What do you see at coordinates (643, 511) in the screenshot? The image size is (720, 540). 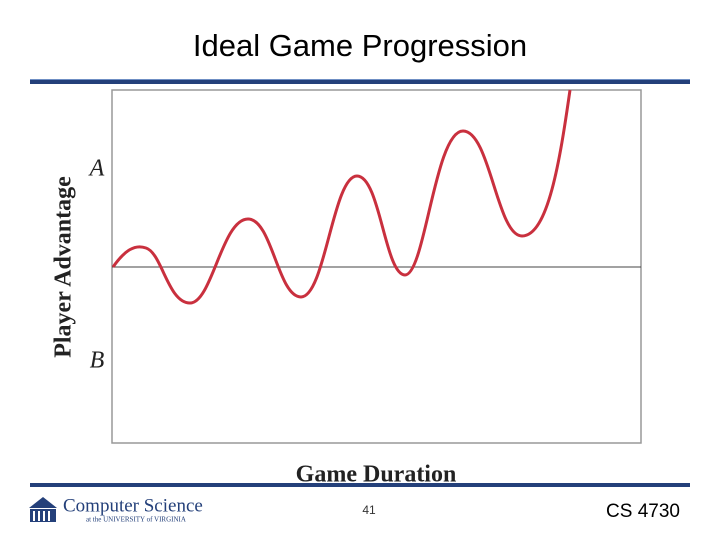 I see `course-label: CS 4730` at bounding box center [643, 511].